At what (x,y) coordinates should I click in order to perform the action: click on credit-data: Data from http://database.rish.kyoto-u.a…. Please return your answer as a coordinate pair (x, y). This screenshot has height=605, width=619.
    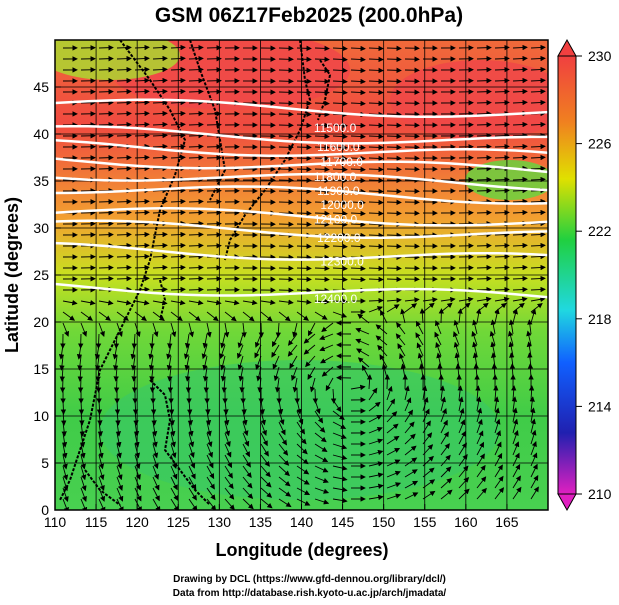
    Looking at the image, I should click on (309, 593).